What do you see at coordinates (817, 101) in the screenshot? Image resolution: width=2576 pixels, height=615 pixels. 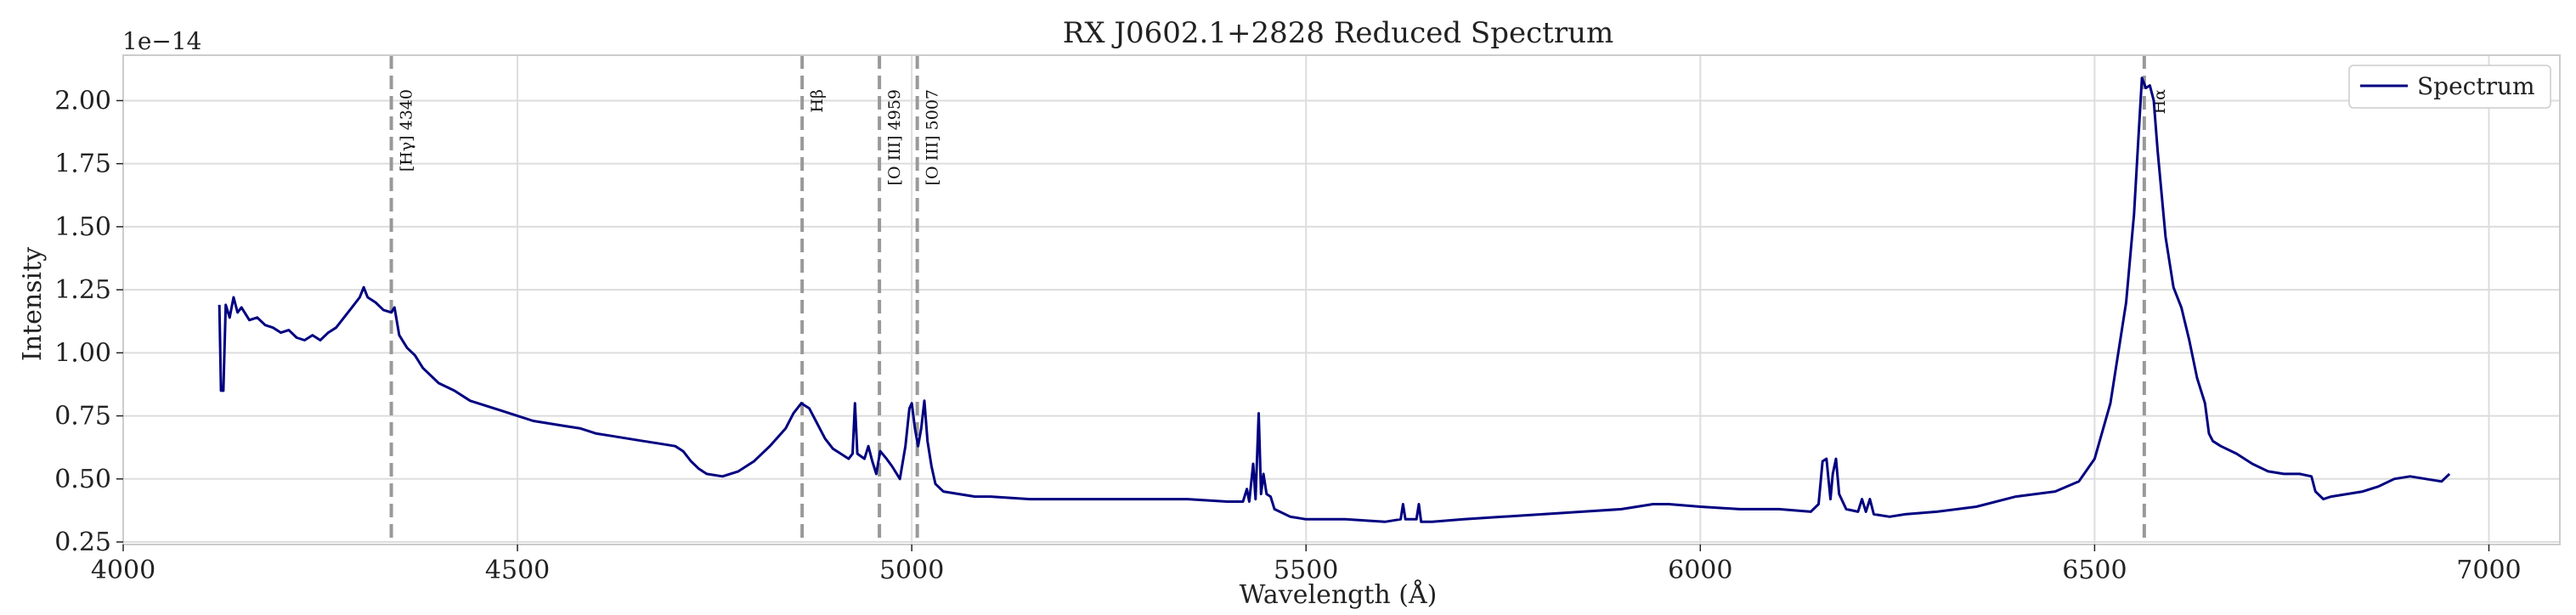 I see `emission-line-label: Hβ` at bounding box center [817, 101].